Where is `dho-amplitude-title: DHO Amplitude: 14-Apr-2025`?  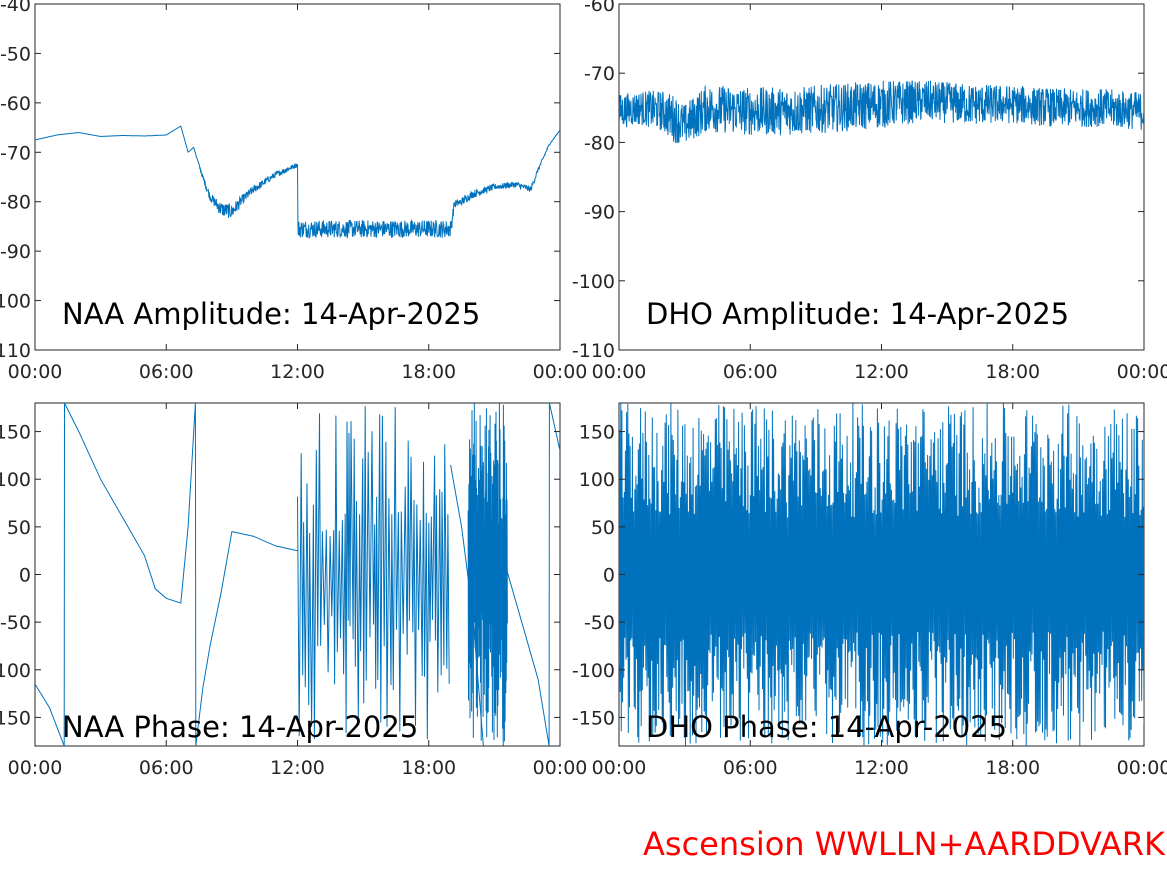
dho-amplitude-title: DHO Amplitude: 14-Apr-2025 is located at coordinates (857, 314).